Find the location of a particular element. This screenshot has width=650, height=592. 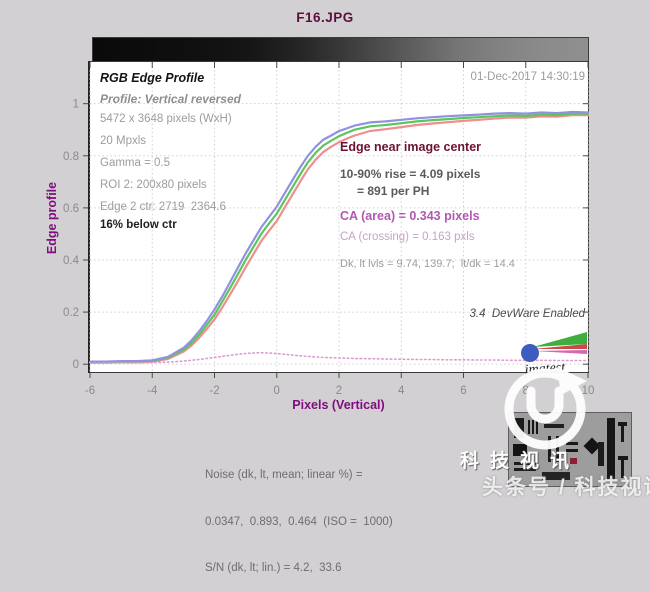

x-tick-label: 2 is located at coordinates (339, 391).